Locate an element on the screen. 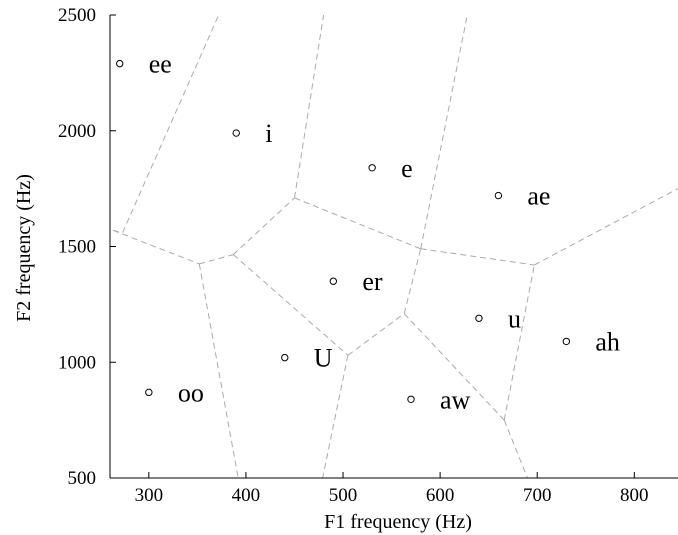 The image size is (678, 535). vowel-marker-ee is located at coordinates (120, 63).